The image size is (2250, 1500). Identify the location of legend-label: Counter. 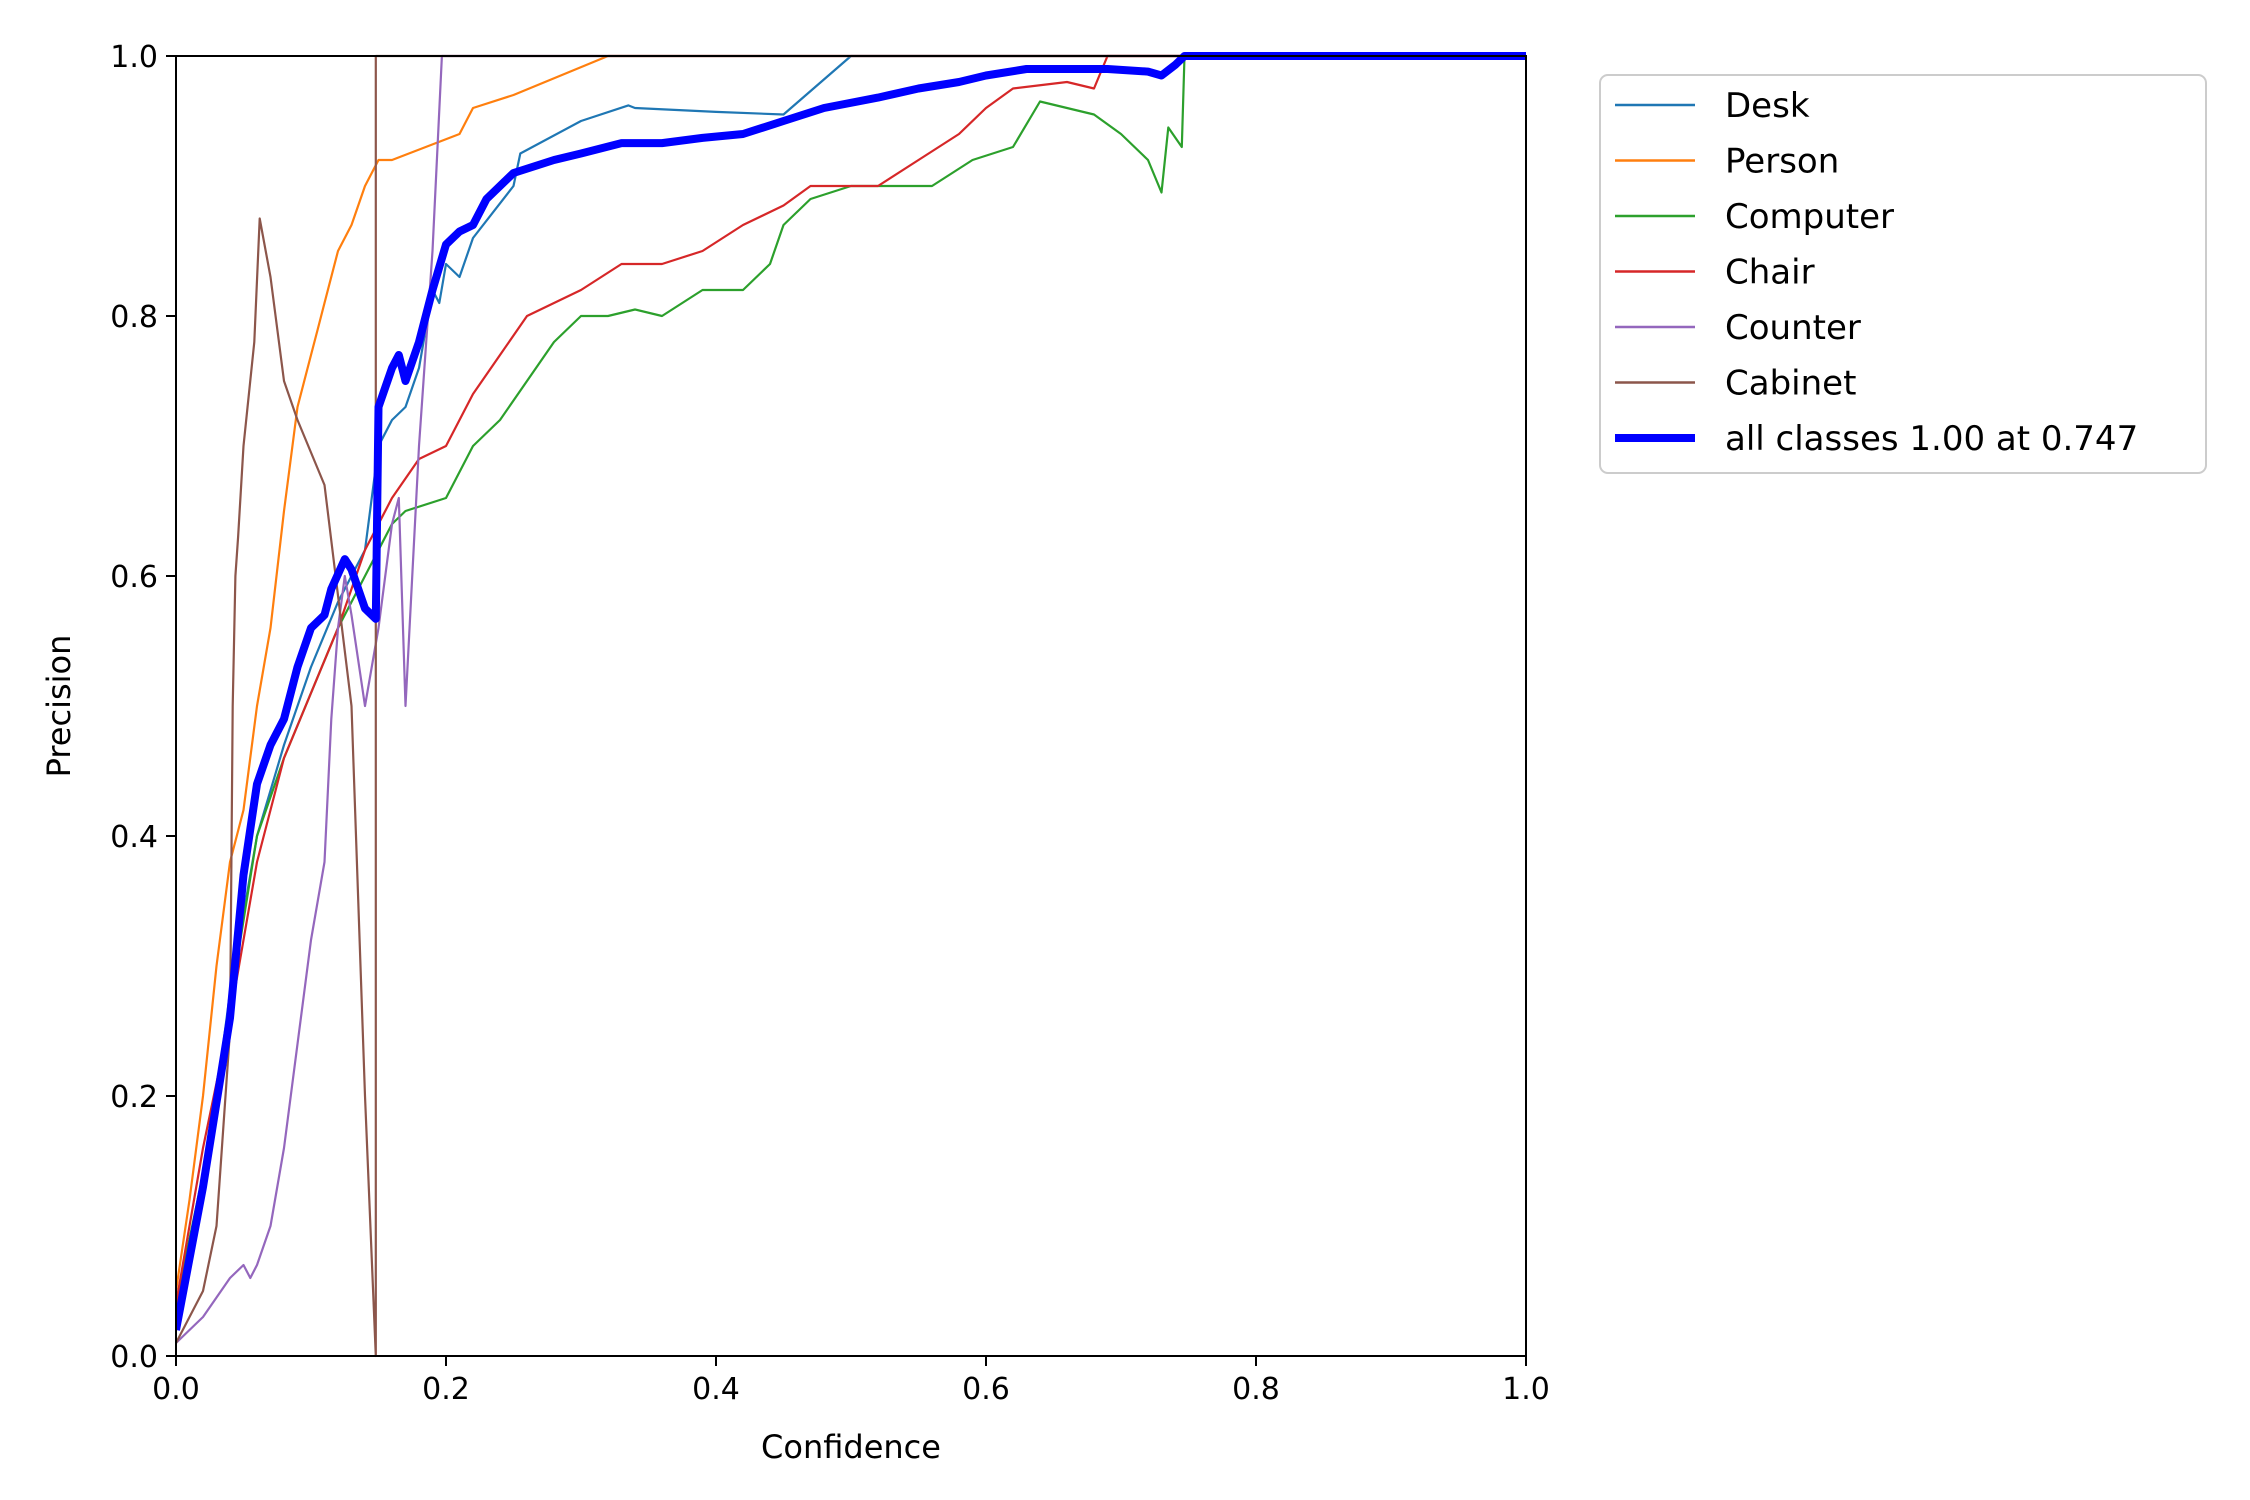
(1793, 328).